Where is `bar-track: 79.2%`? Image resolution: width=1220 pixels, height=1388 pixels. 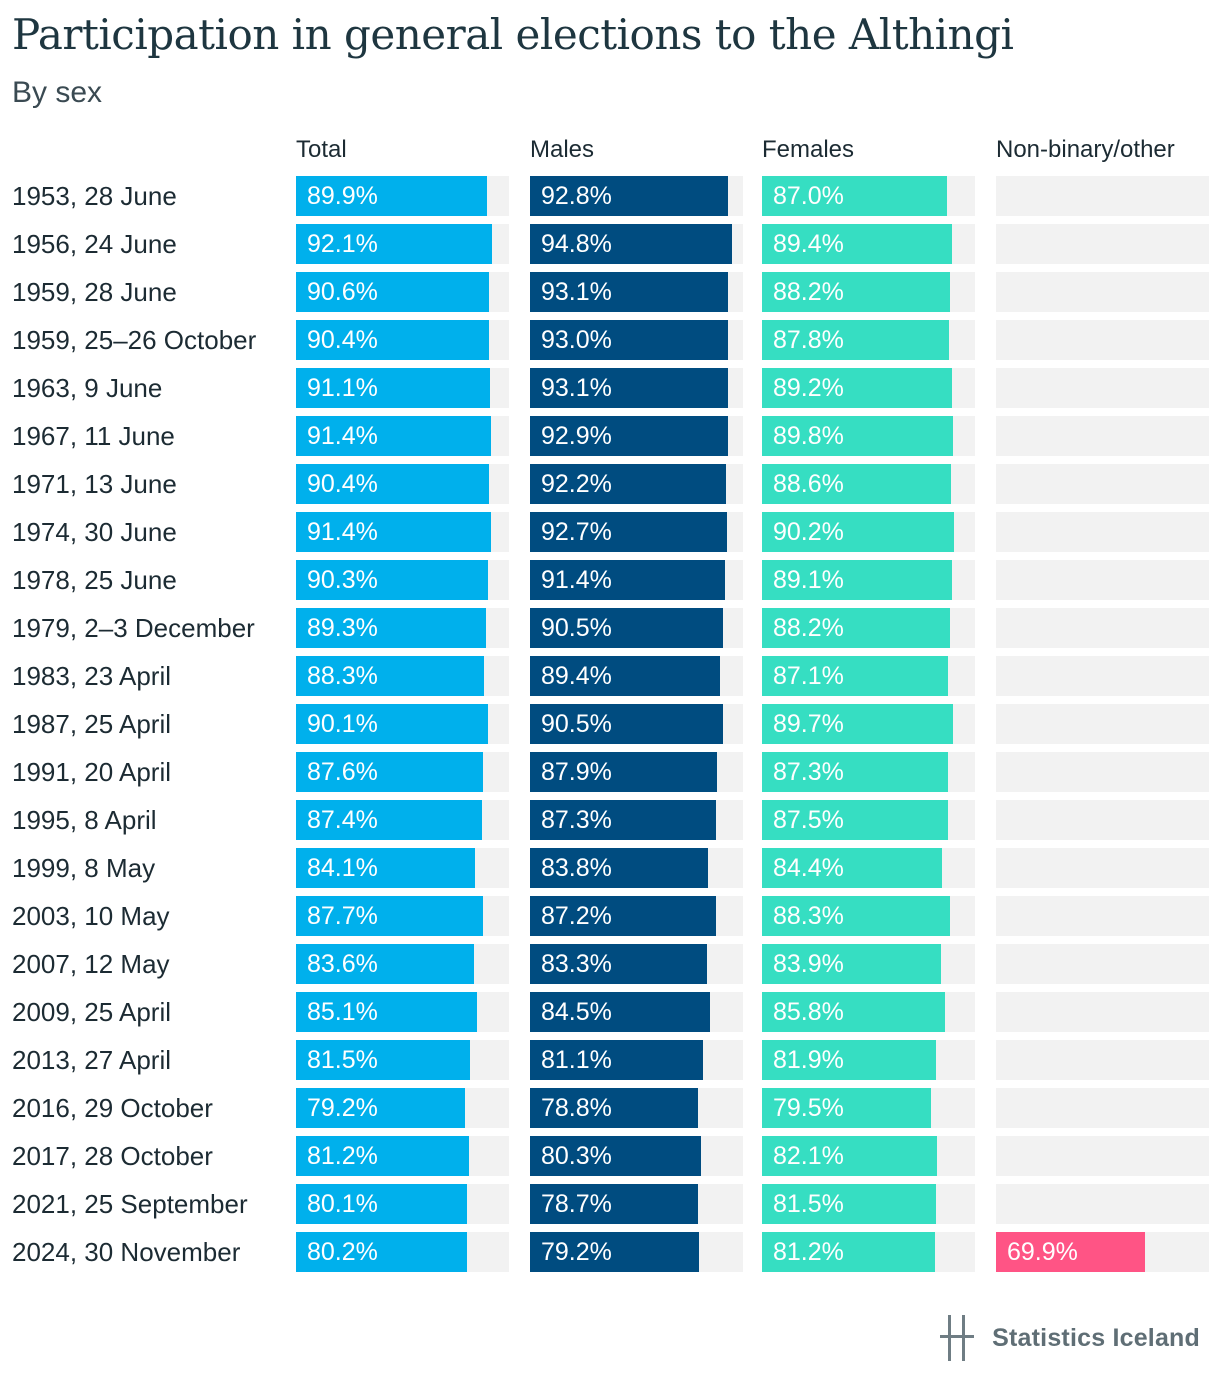
bar-track: 79.2% is located at coordinates (636, 1252).